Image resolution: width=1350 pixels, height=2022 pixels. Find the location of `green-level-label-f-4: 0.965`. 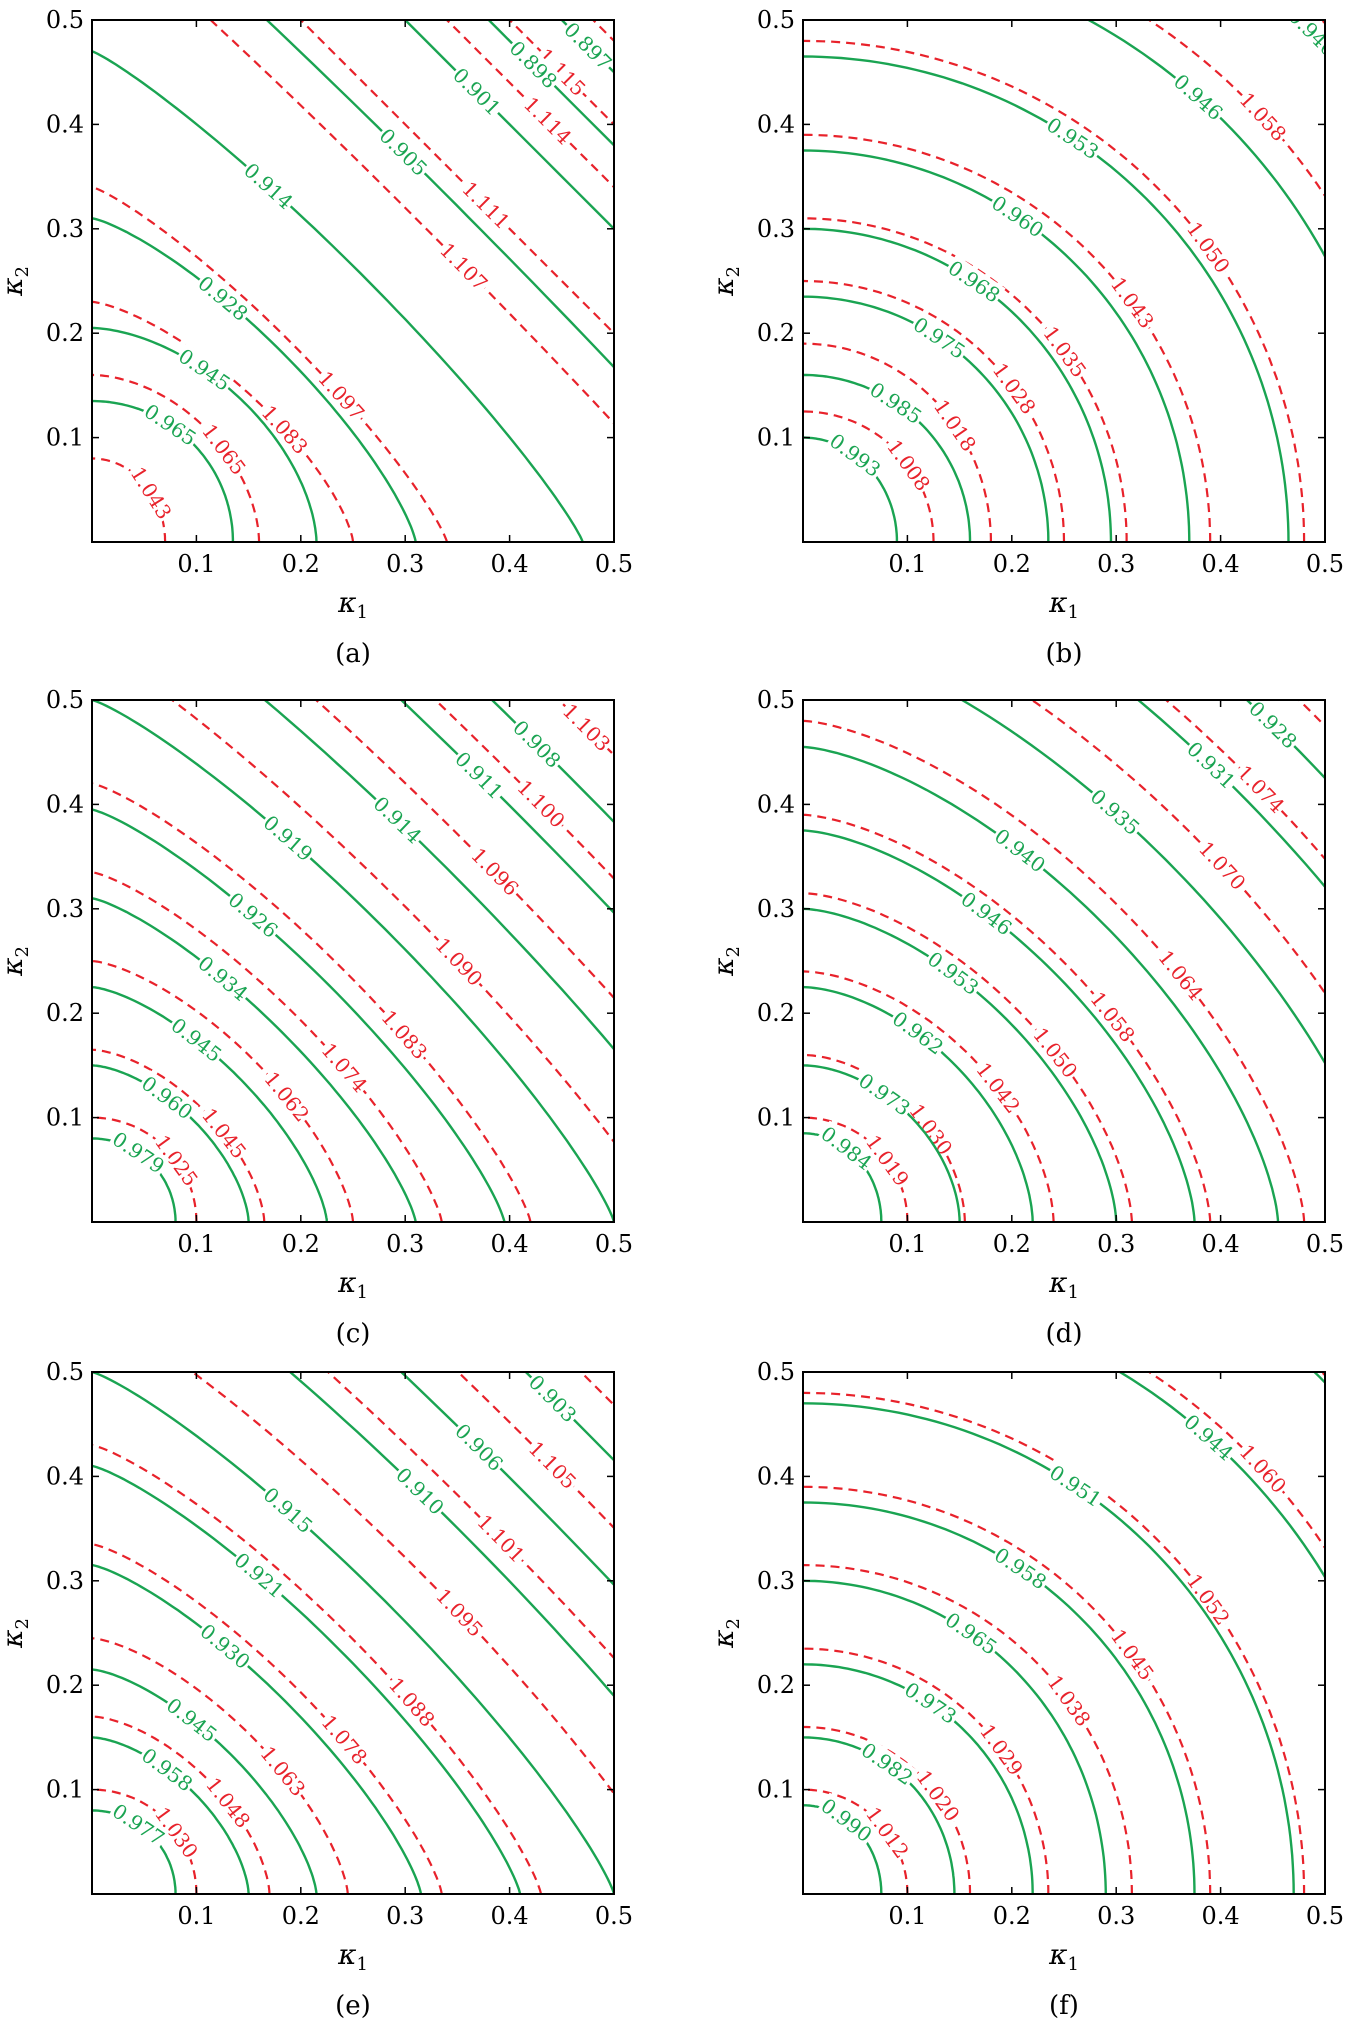

green-level-label-f-4: 0.965 is located at coordinates (971, 1633).